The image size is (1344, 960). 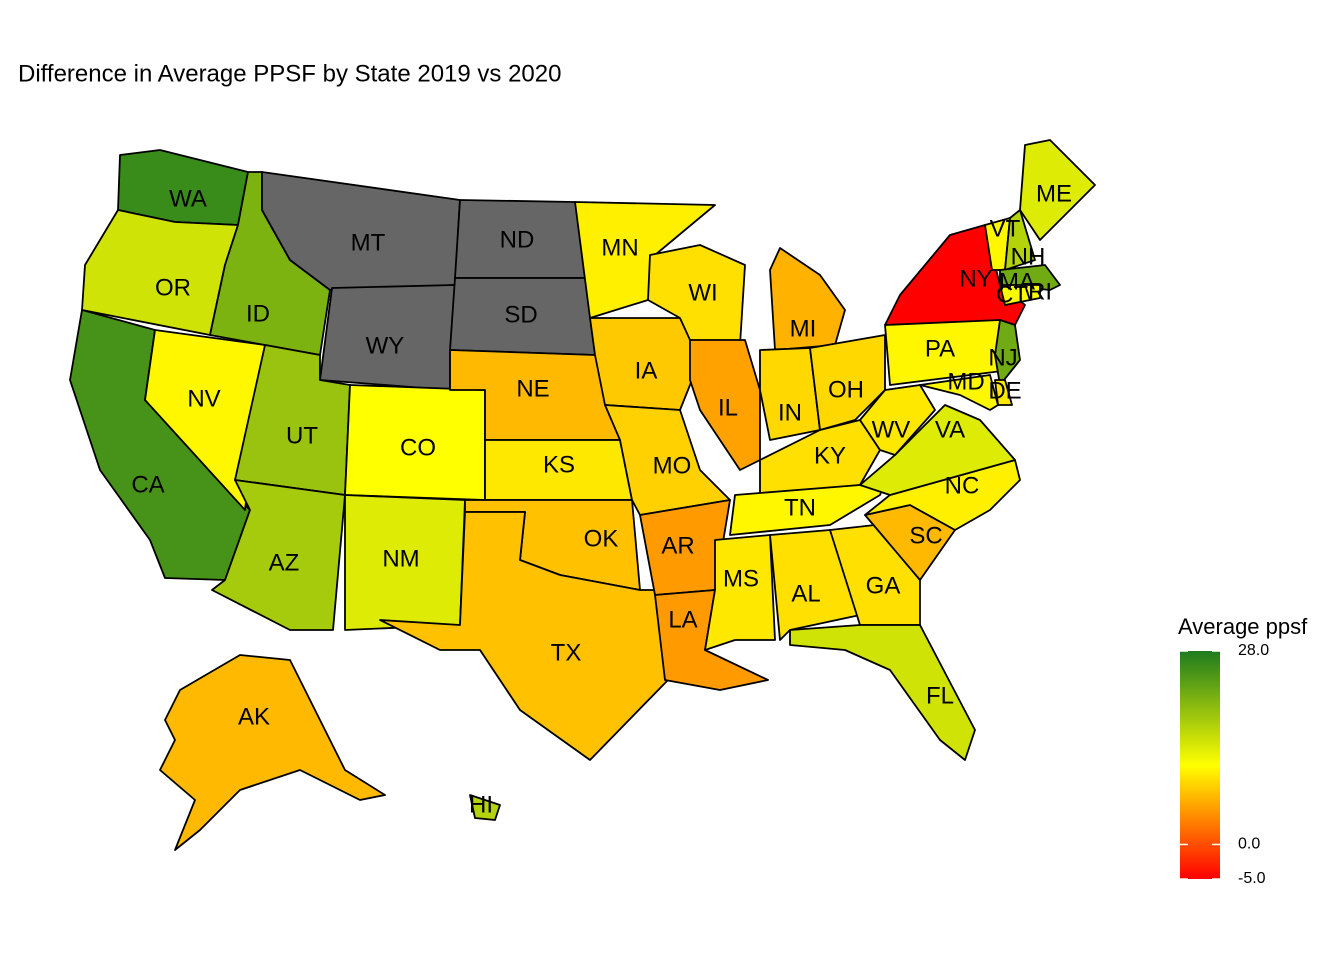 What do you see at coordinates (203, 398) in the screenshot?
I see `state-label: NV` at bounding box center [203, 398].